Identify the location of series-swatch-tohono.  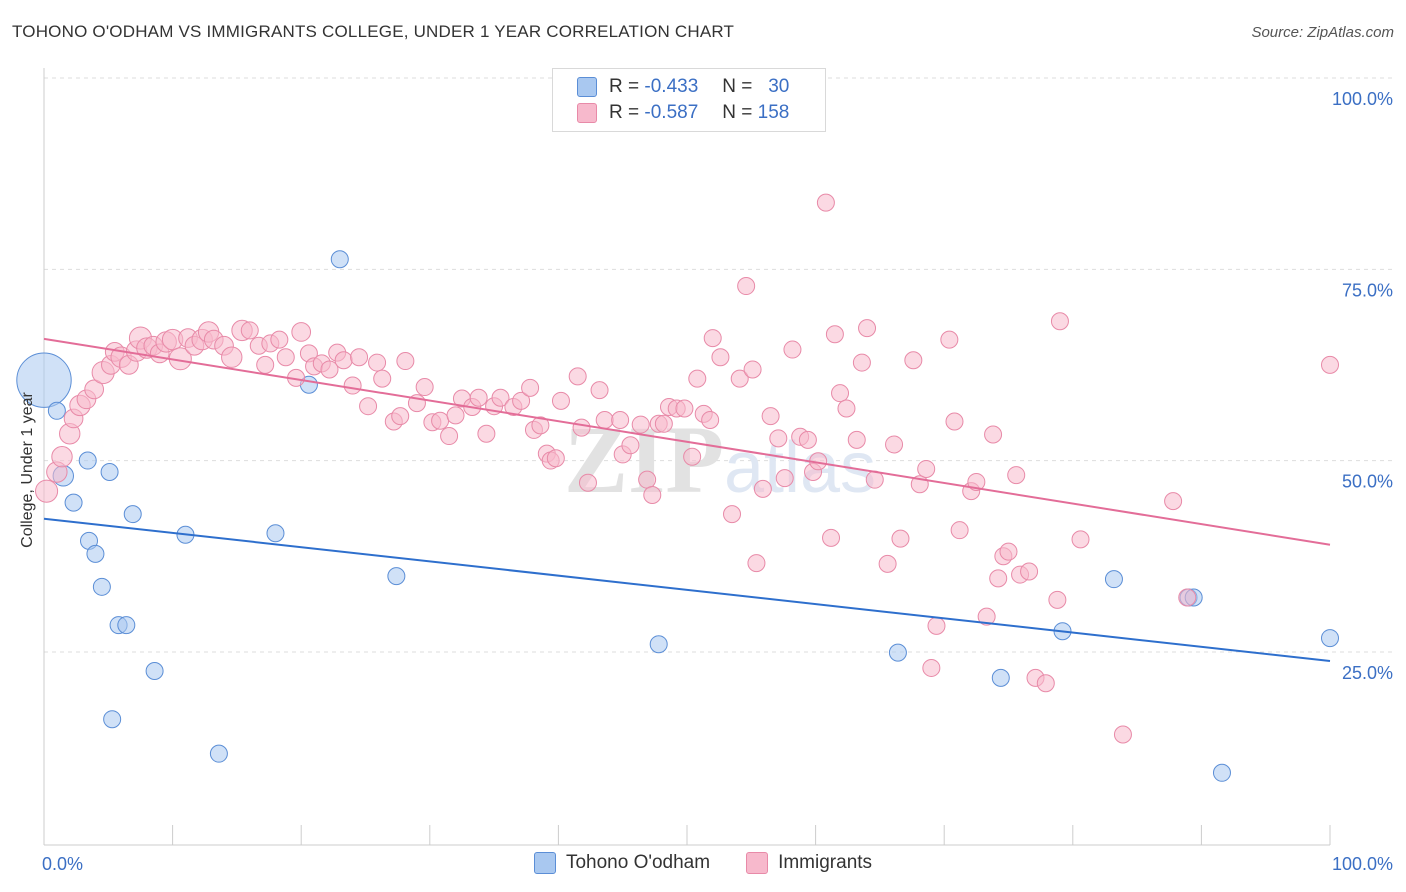
(544, 863).